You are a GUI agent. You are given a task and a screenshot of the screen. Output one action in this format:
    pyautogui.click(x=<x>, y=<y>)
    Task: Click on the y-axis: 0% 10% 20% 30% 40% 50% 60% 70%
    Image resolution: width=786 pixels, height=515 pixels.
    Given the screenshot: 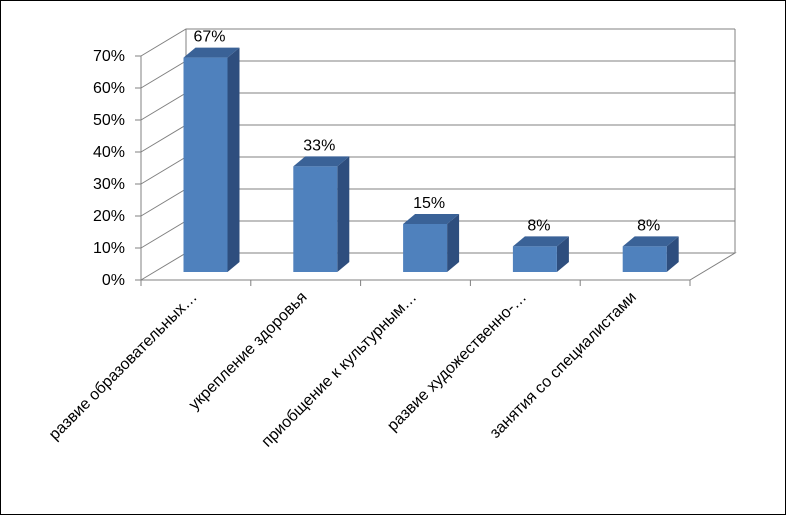 What is the action you would take?
    pyautogui.click(x=117, y=168)
    